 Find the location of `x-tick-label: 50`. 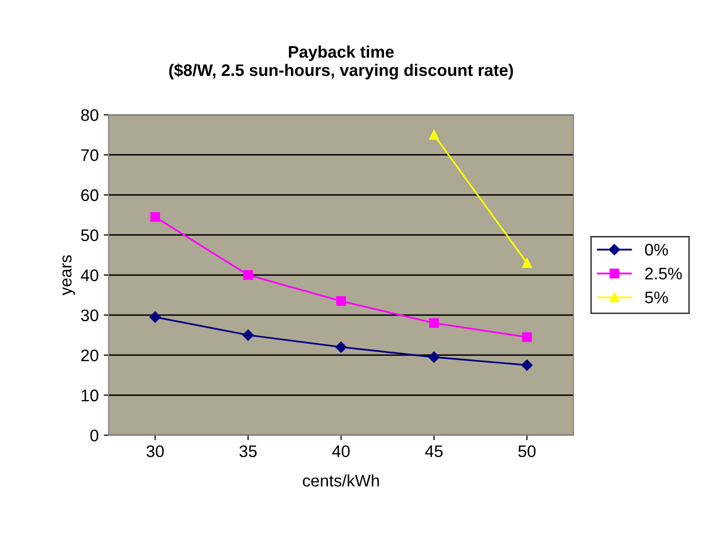

x-tick-label: 50 is located at coordinates (527, 451).